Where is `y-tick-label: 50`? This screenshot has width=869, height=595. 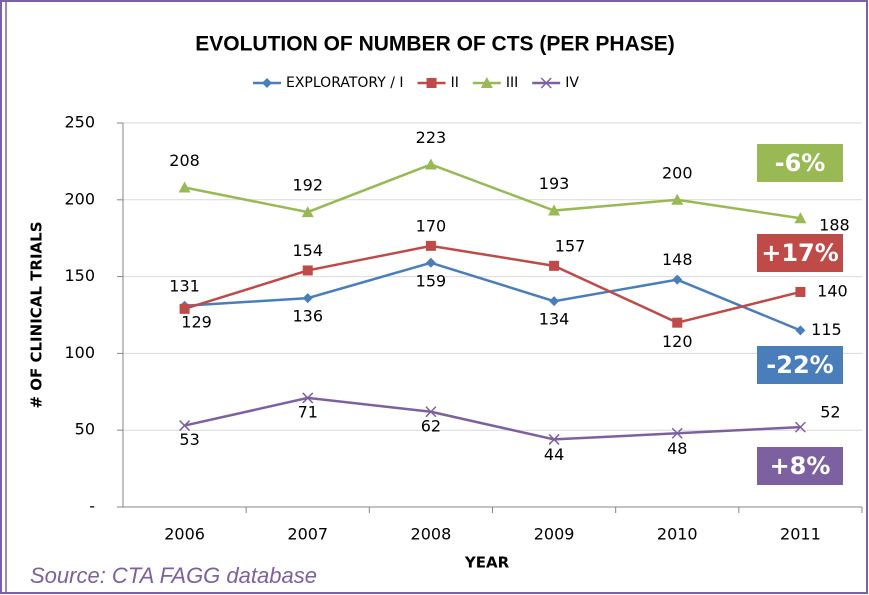 y-tick-label: 50 is located at coordinates (85, 429).